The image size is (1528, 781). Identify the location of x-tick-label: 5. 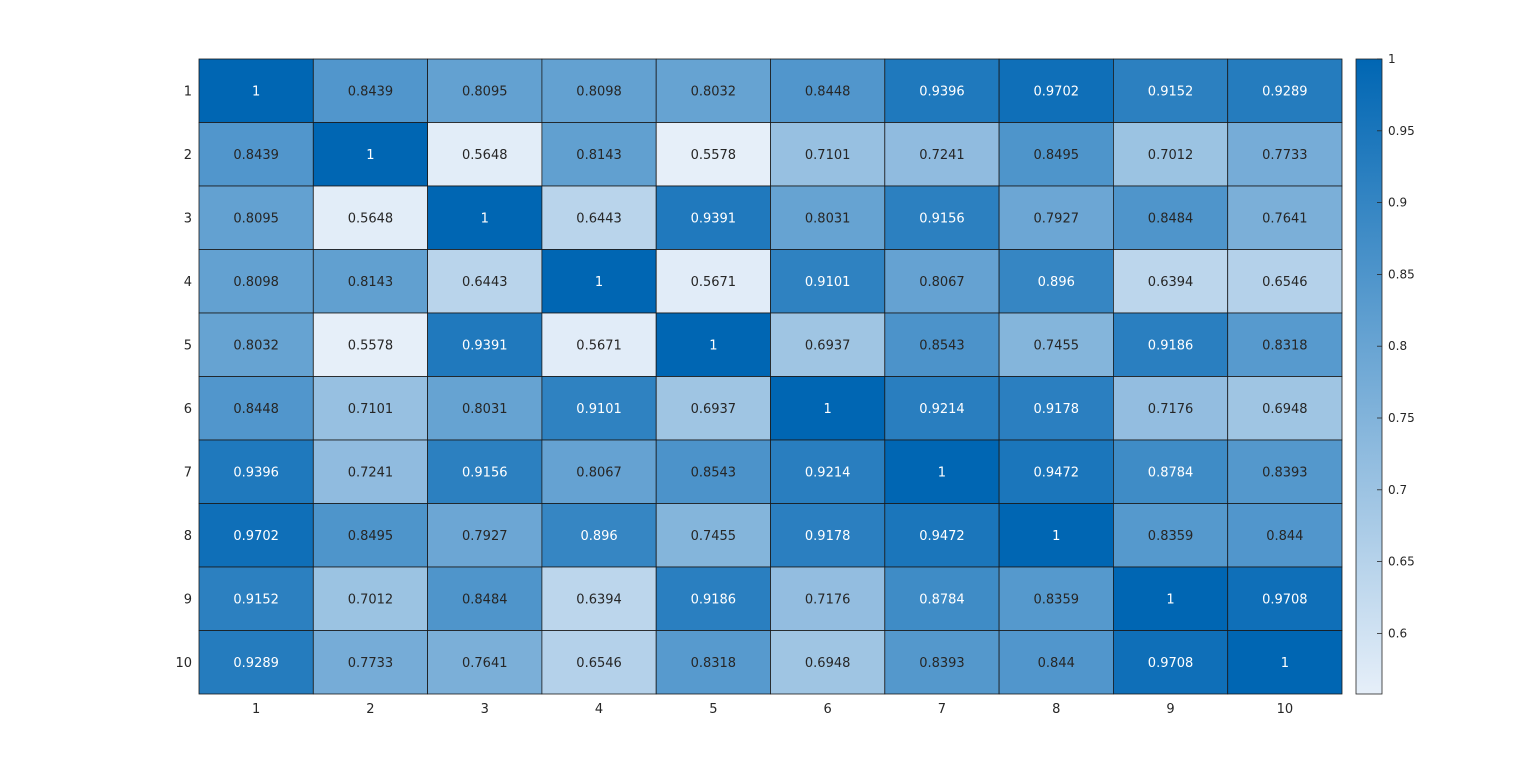
(713, 709).